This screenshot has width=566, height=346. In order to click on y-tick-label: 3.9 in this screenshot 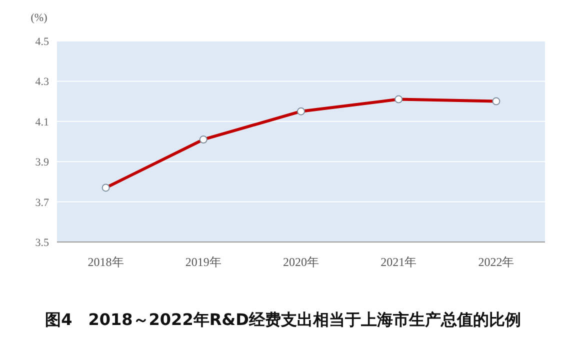, I will do `click(42, 162)`.